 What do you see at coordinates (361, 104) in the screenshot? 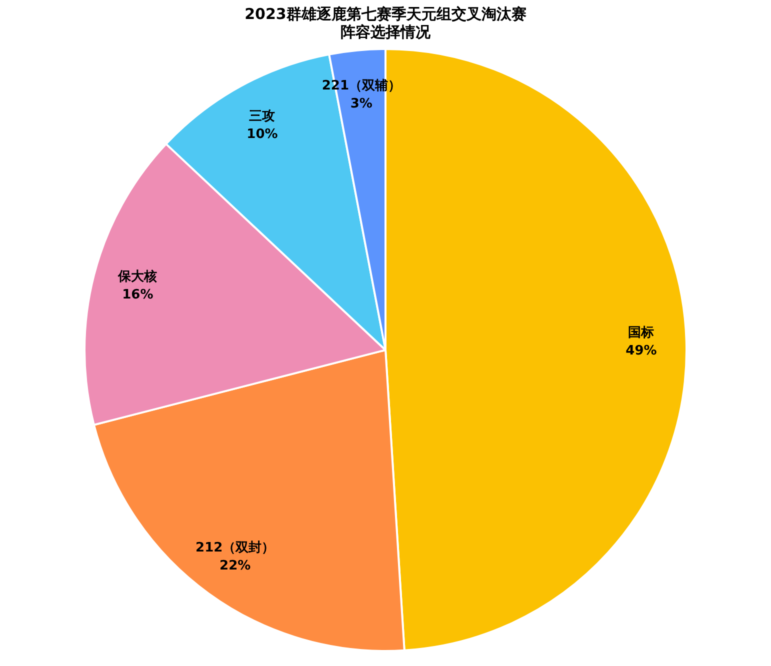
I see `data-label: 3%` at bounding box center [361, 104].